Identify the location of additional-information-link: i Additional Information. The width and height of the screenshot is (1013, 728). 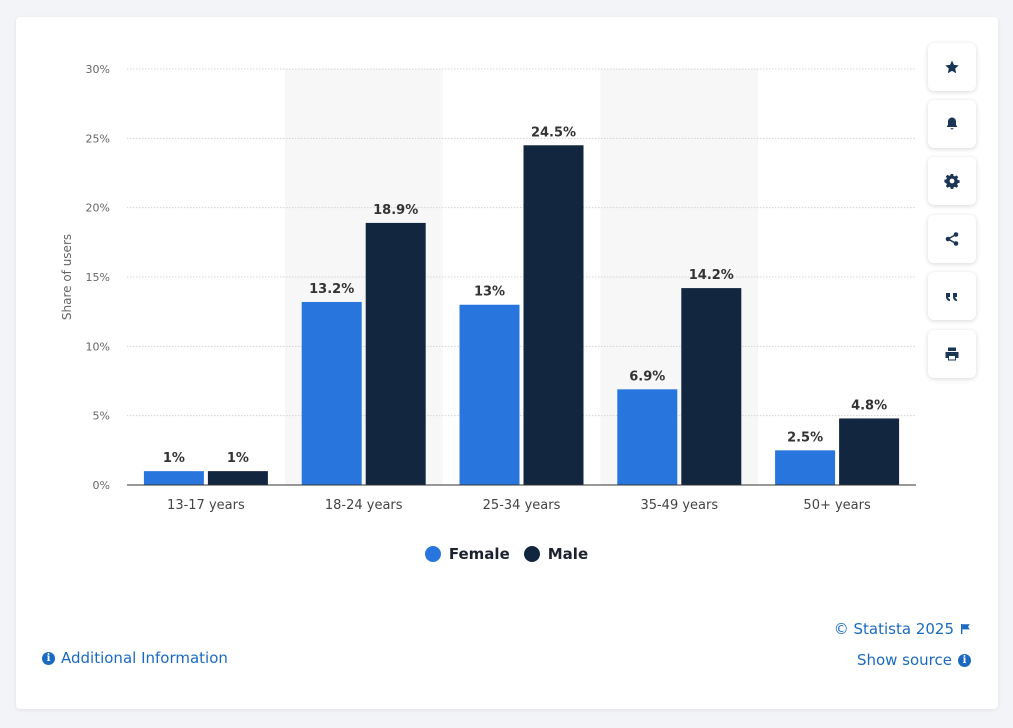
(135, 658).